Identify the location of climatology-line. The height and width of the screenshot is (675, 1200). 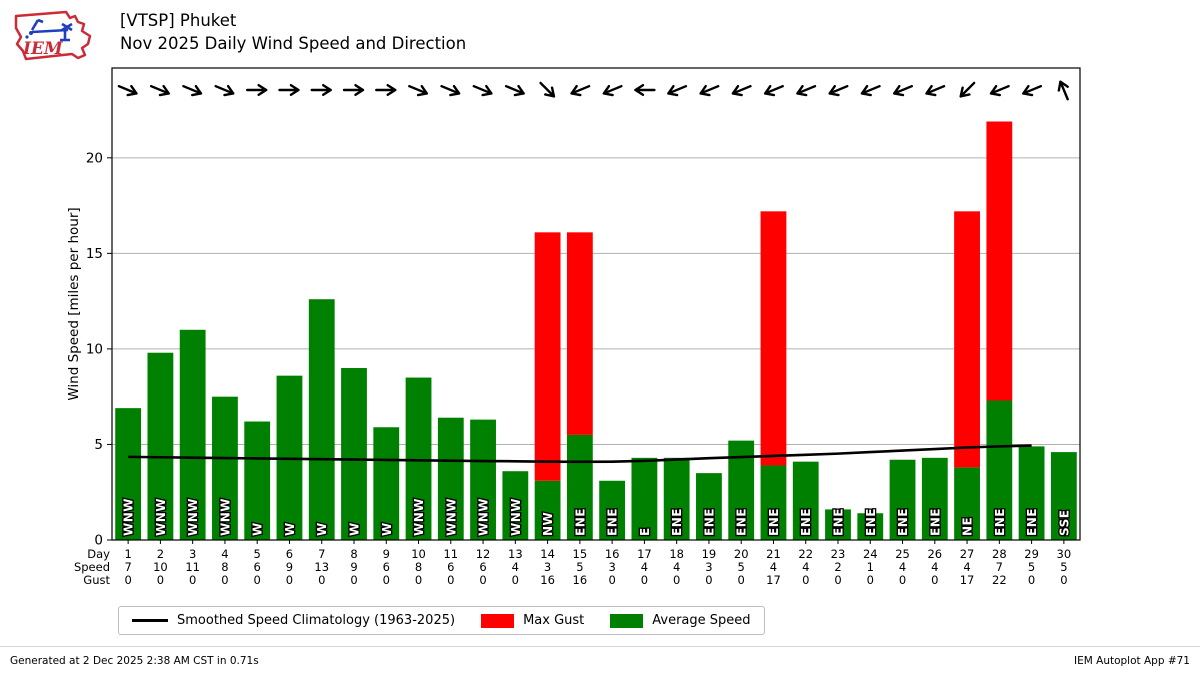
(580, 454).